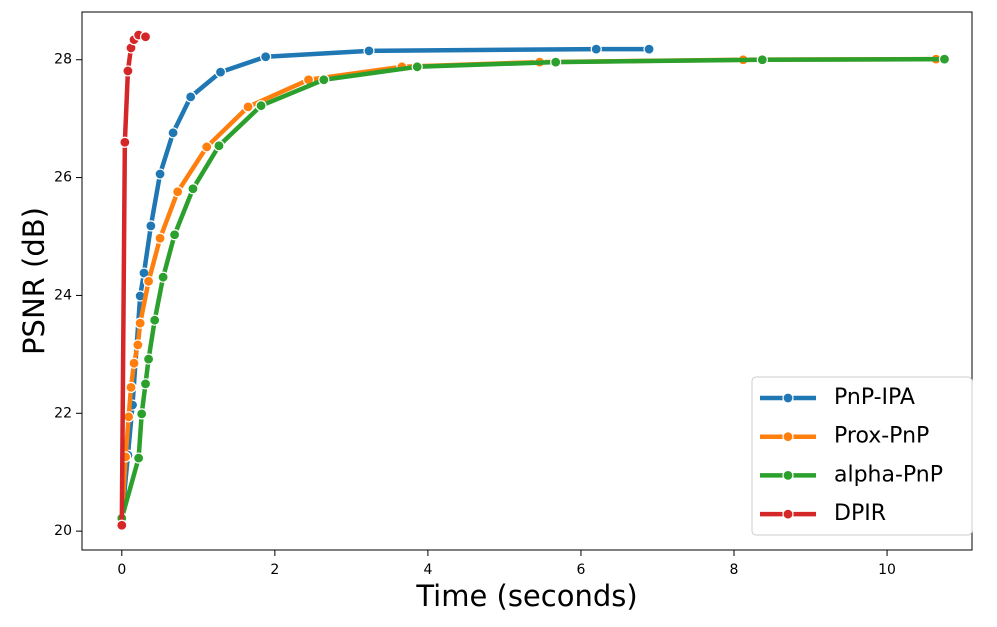  What do you see at coordinates (34, 281) in the screenshot?
I see `y-axis-label: PSNR (dB)` at bounding box center [34, 281].